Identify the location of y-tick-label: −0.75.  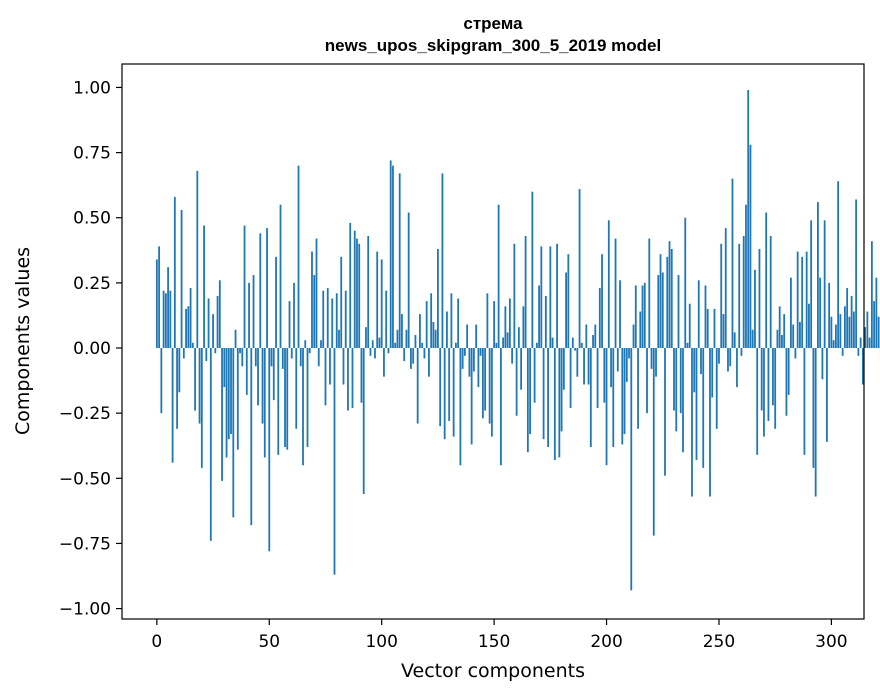
(85, 544).